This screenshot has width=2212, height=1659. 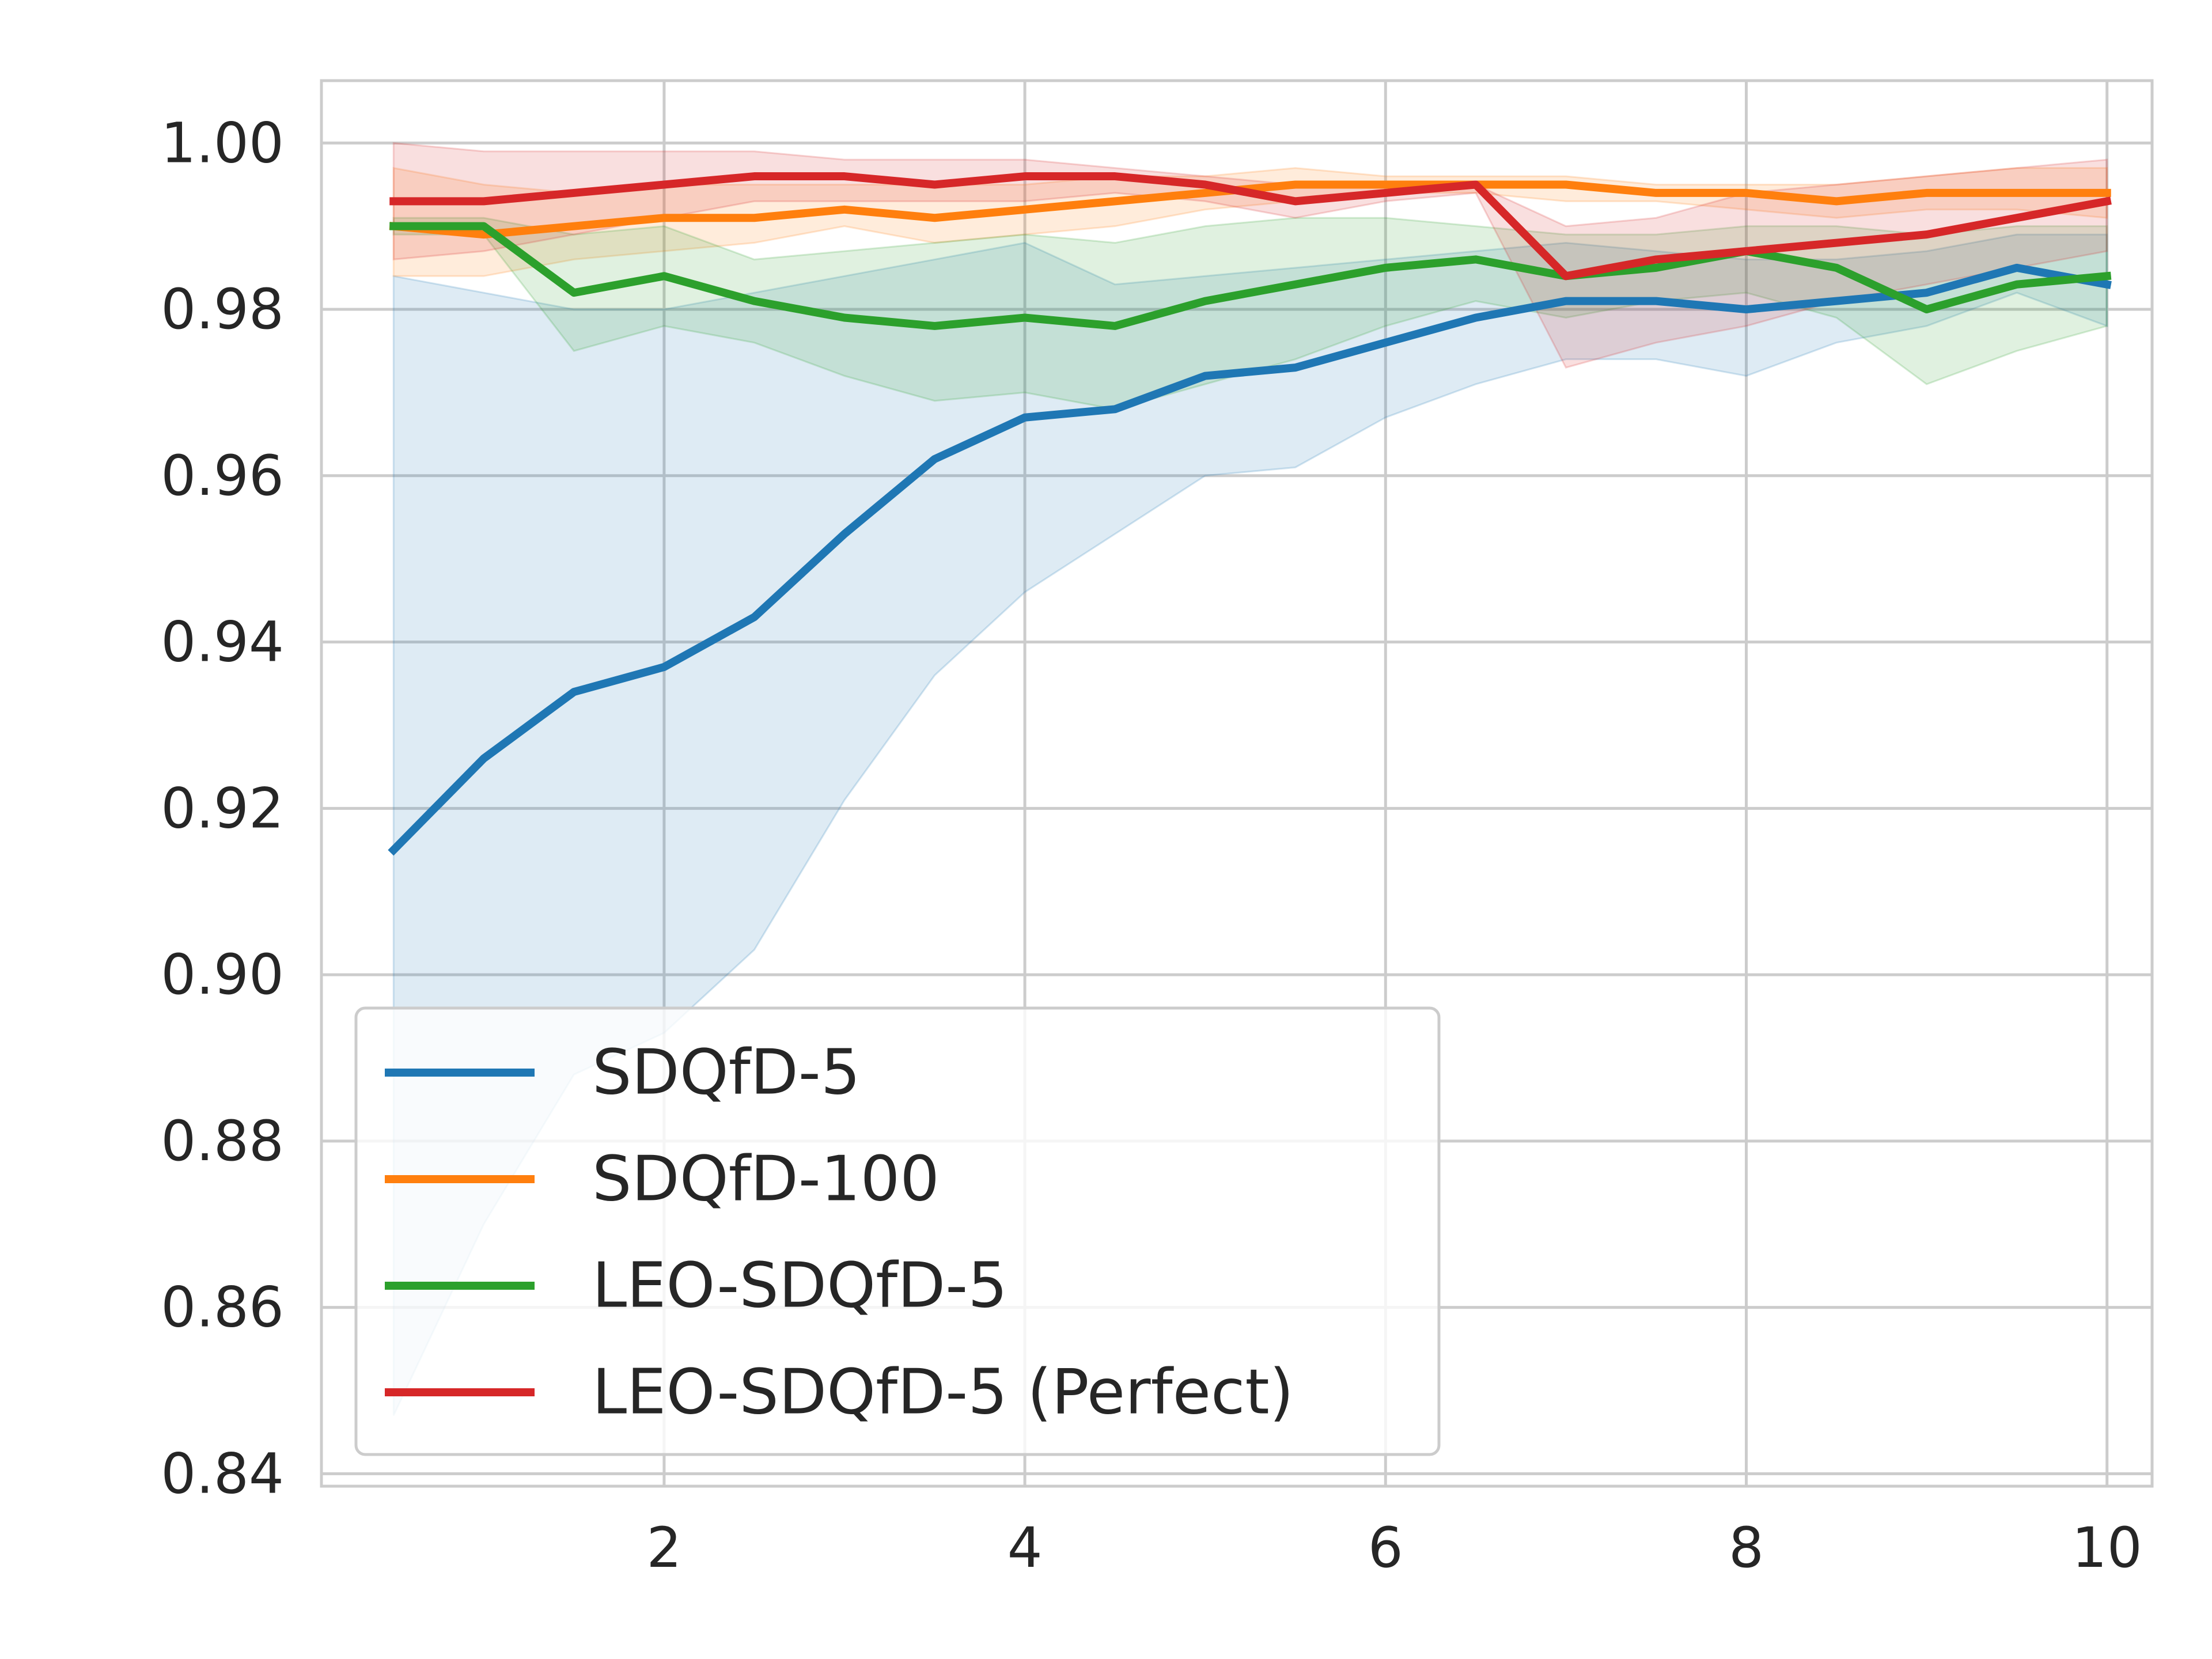 I want to click on x-axis-ticks: 2 4 6 8 10, so click(x=1394, y=1548).